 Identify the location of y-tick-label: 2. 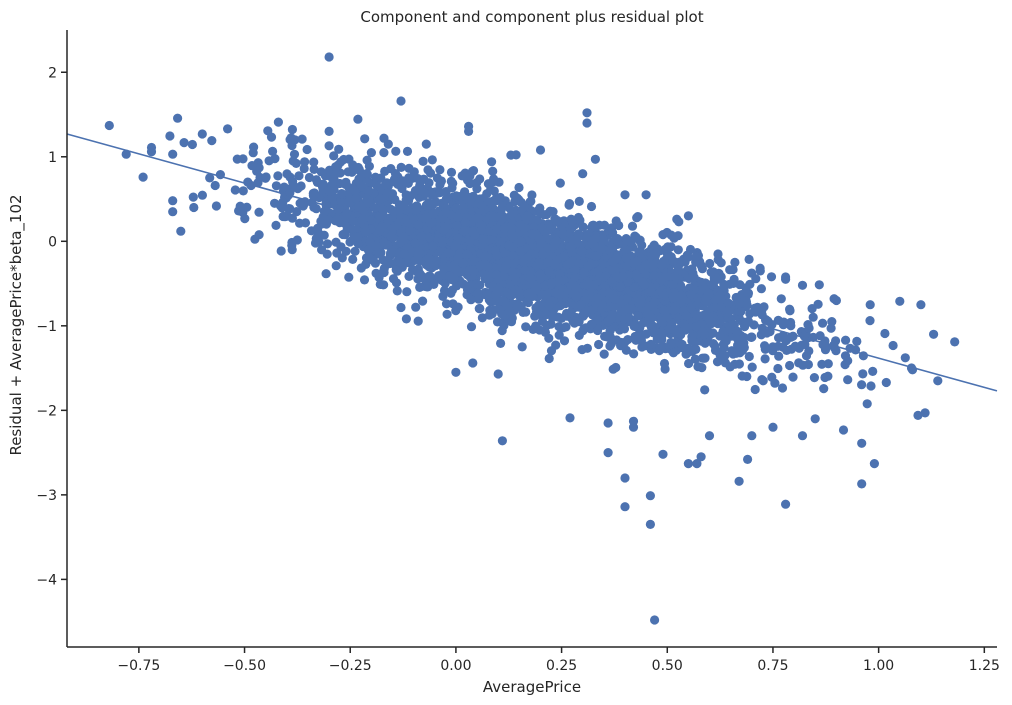
(52, 73).